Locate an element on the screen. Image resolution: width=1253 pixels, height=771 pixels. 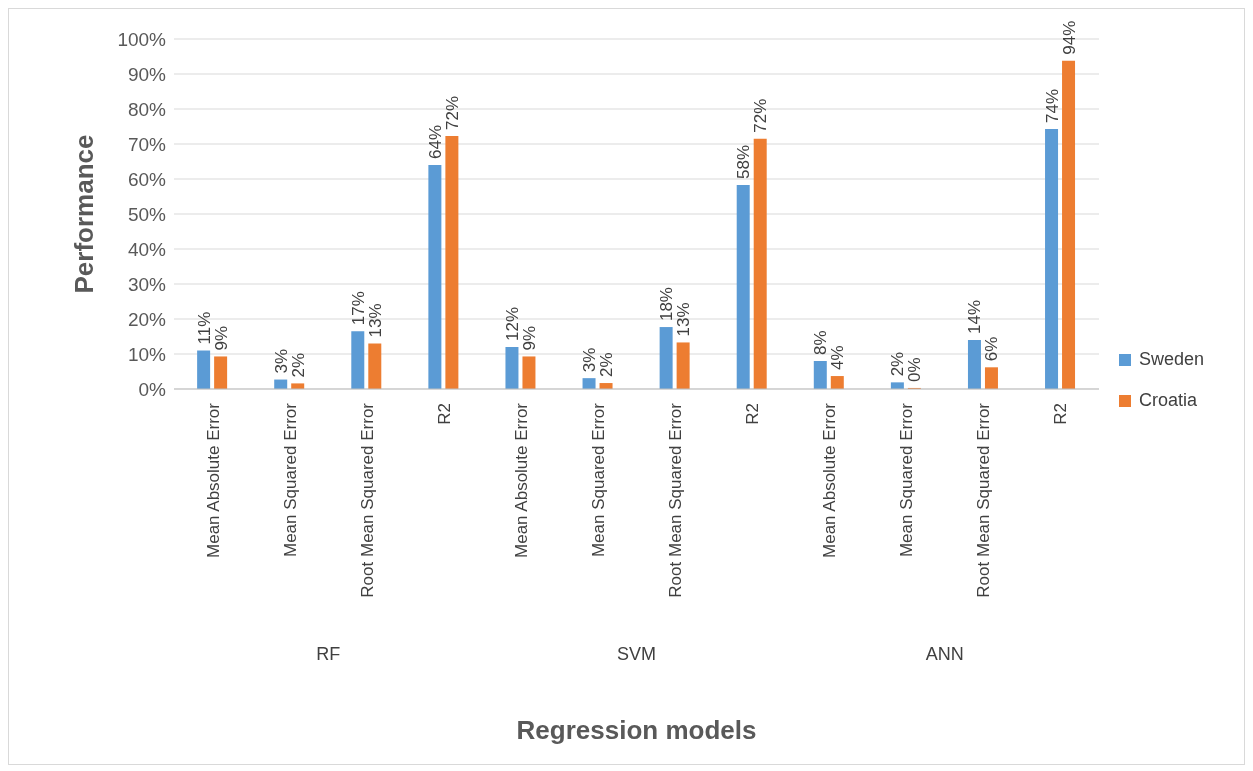
legend-label: Croatia is located at coordinates (1168, 400).